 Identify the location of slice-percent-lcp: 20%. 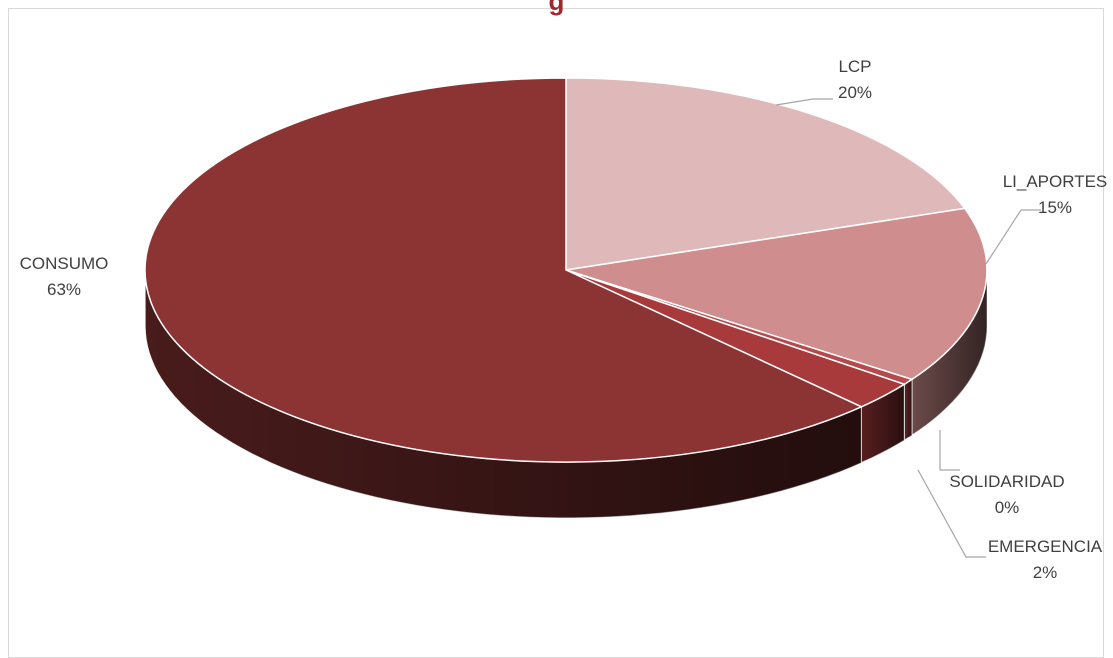
(855, 92).